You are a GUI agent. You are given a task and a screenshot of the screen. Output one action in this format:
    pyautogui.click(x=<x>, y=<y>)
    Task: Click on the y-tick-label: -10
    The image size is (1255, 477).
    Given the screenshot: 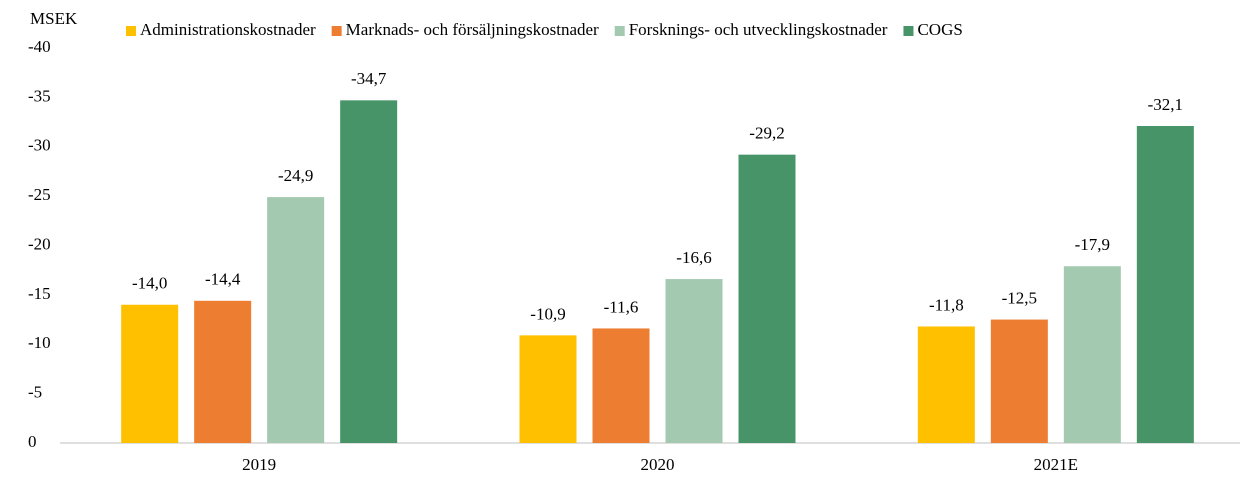 What is the action you would take?
    pyautogui.click(x=39, y=342)
    